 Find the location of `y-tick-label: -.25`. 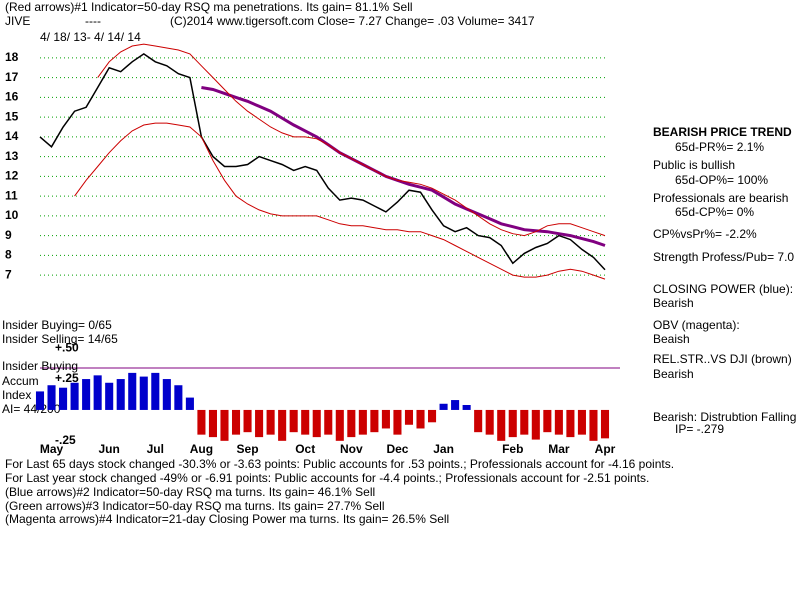

y-tick-label: -.25 is located at coordinates (65, 440).